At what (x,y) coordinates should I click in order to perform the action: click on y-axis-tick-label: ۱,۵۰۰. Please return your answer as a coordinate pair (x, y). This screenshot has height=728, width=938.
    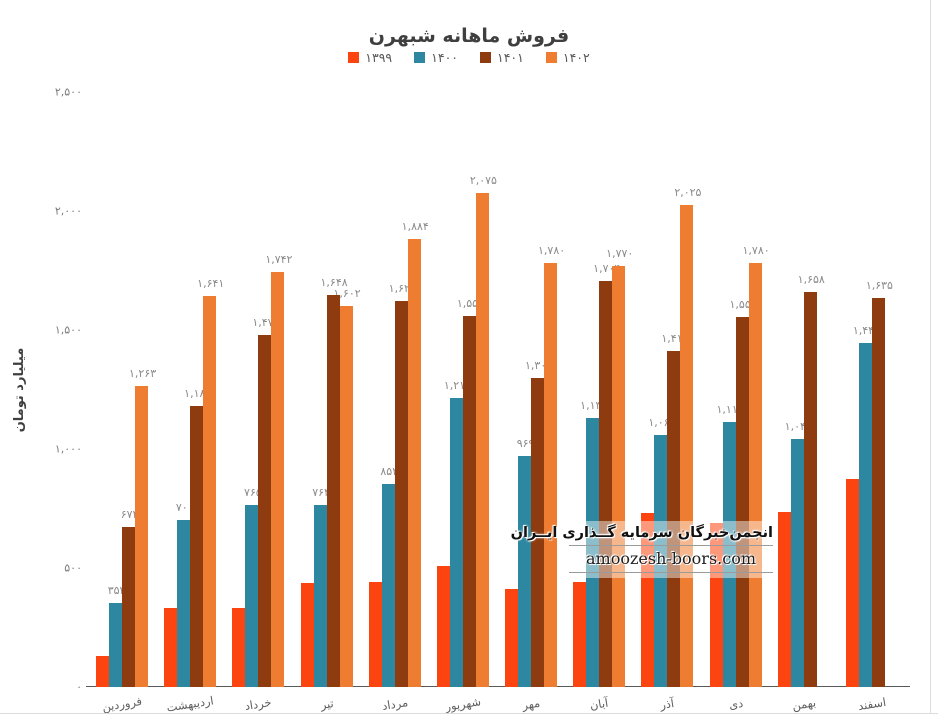
    Looking at the image, I should click on (68, 330).